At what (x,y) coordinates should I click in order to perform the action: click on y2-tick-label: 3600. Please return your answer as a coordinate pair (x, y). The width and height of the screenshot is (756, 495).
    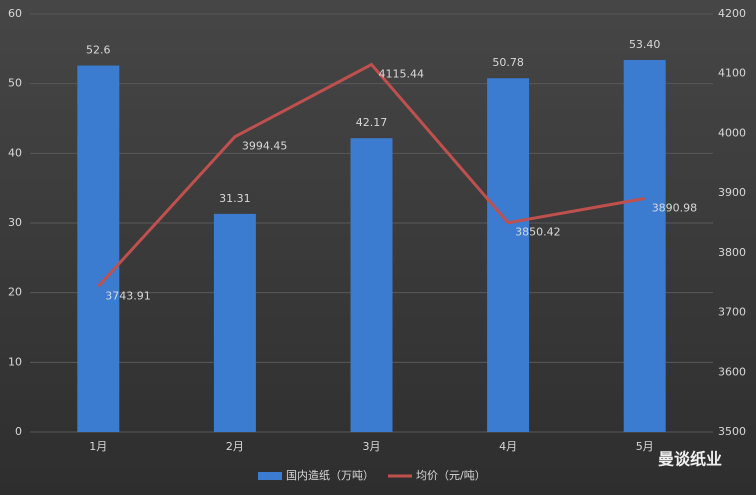
    Looking at the image, I should click on (732, 371).